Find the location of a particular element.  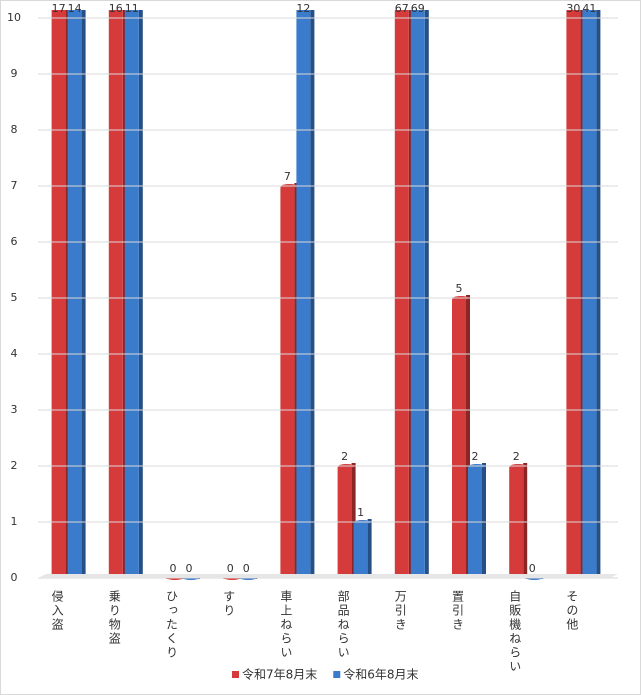

x-tick-label: その他 is located at coordinates (572, 611).